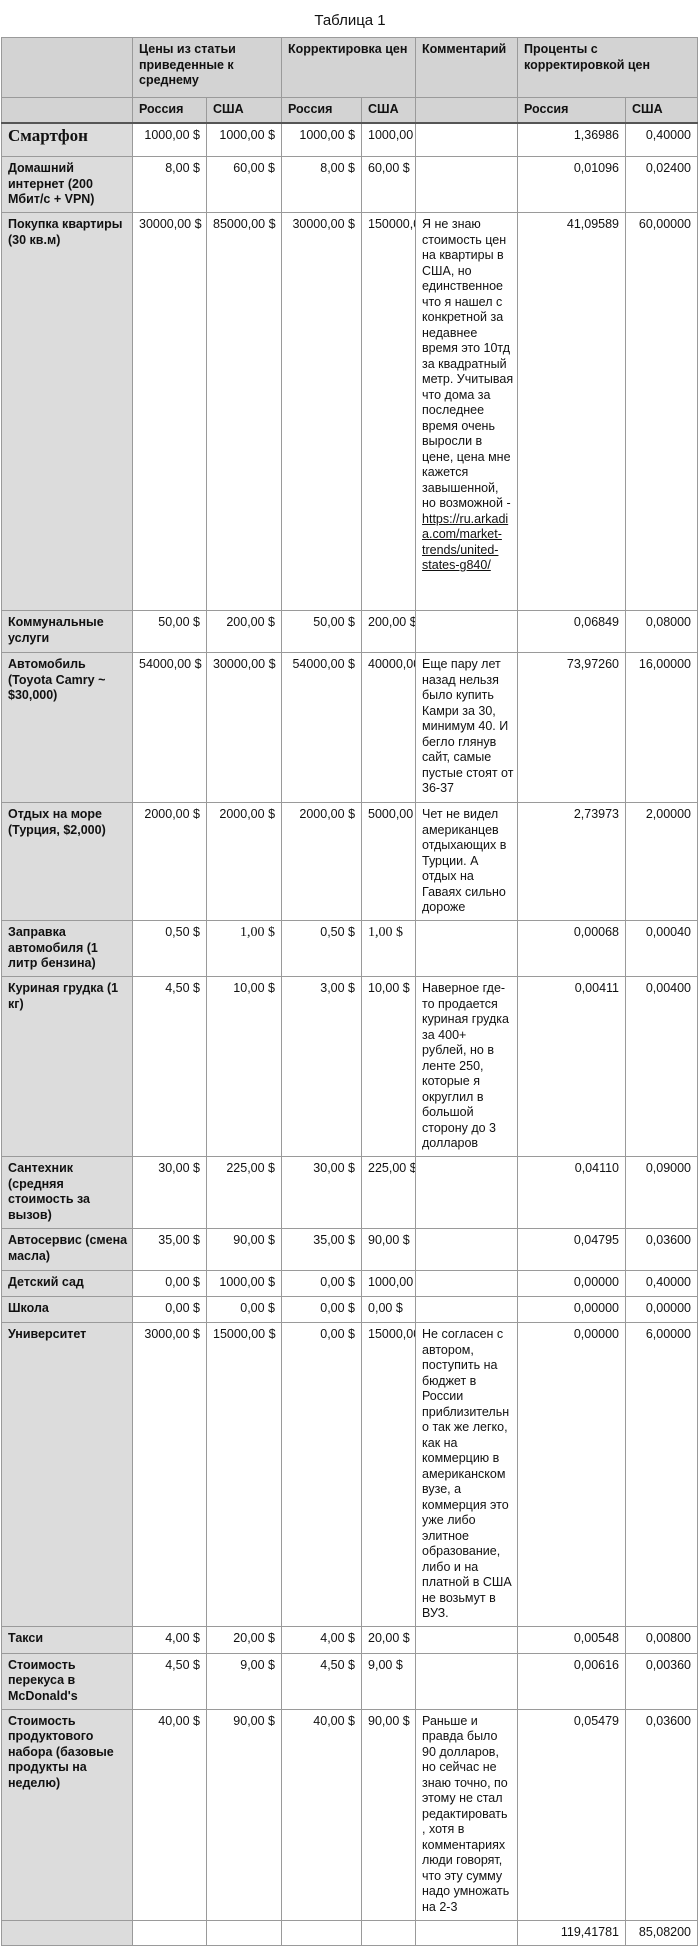 Image resolution: width=700 pixels, height=1949 pixels. What do you see at coordinates (662, 1639) in the screenshot?
I see `value-cell: 0,00800` at bounding box center [662, 1639].